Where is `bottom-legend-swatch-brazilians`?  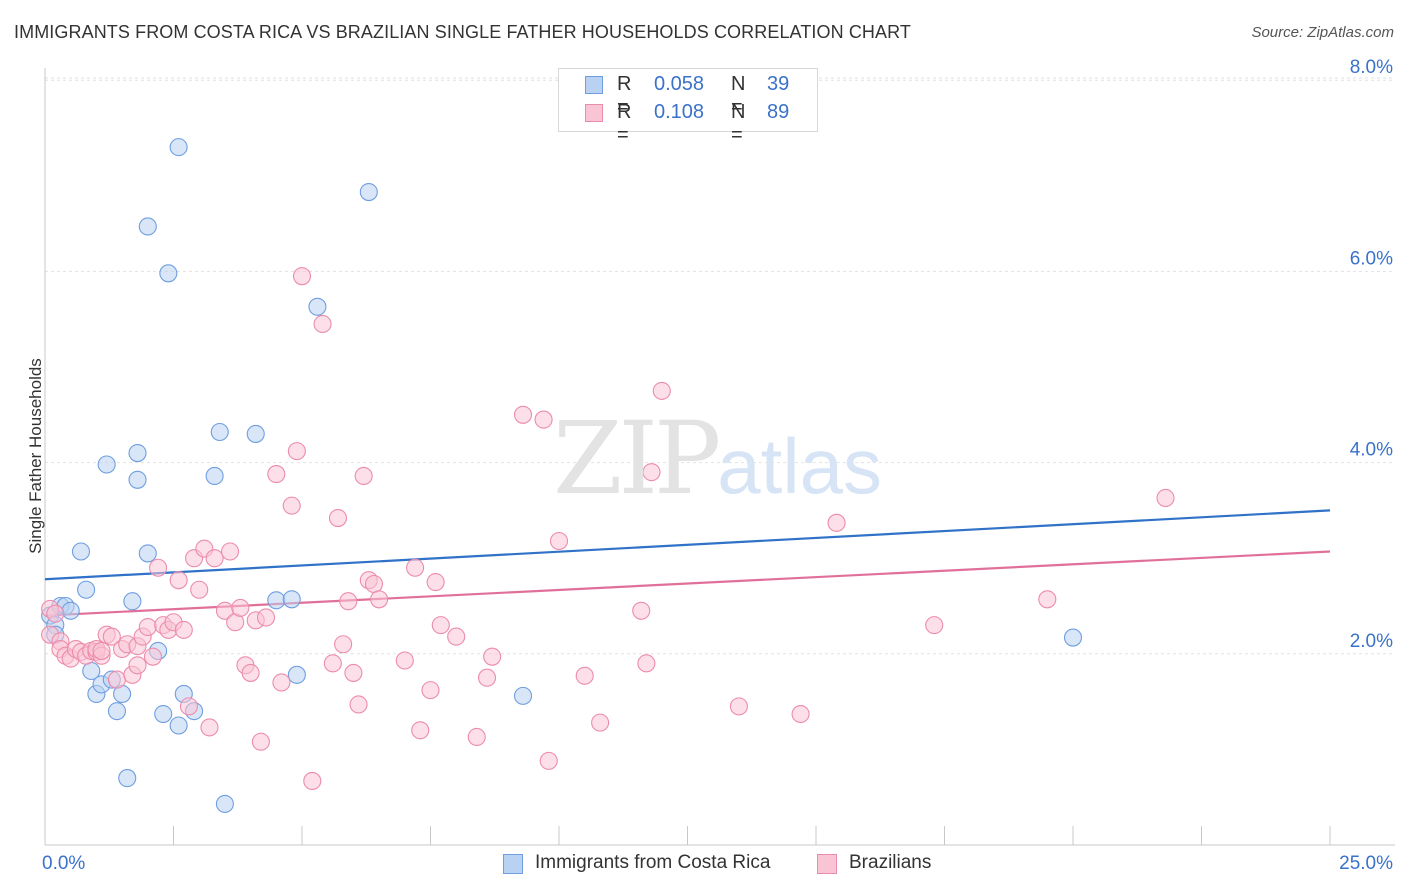
bottom-legend-swatch-brazilians is located at coordinates (827, 864).